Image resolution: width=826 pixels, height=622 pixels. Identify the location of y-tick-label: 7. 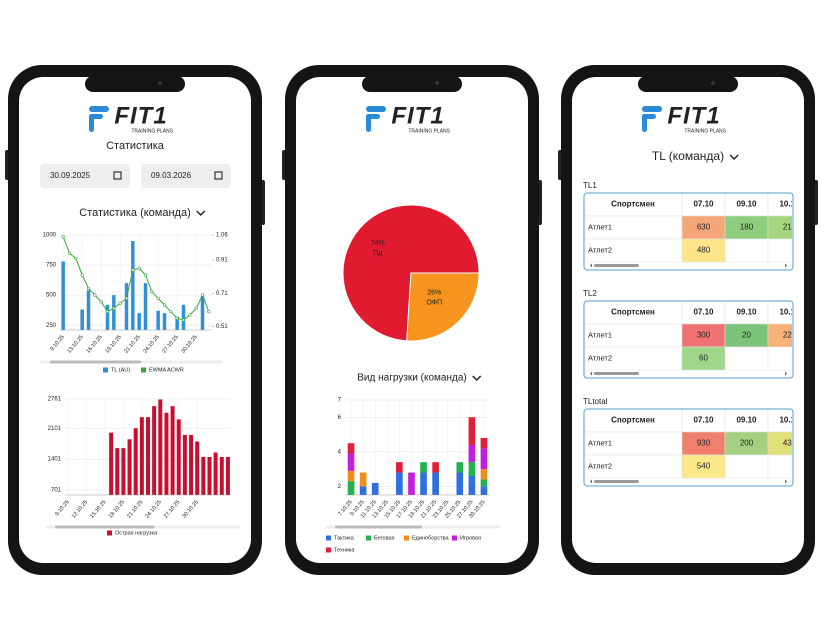
(340, 401).